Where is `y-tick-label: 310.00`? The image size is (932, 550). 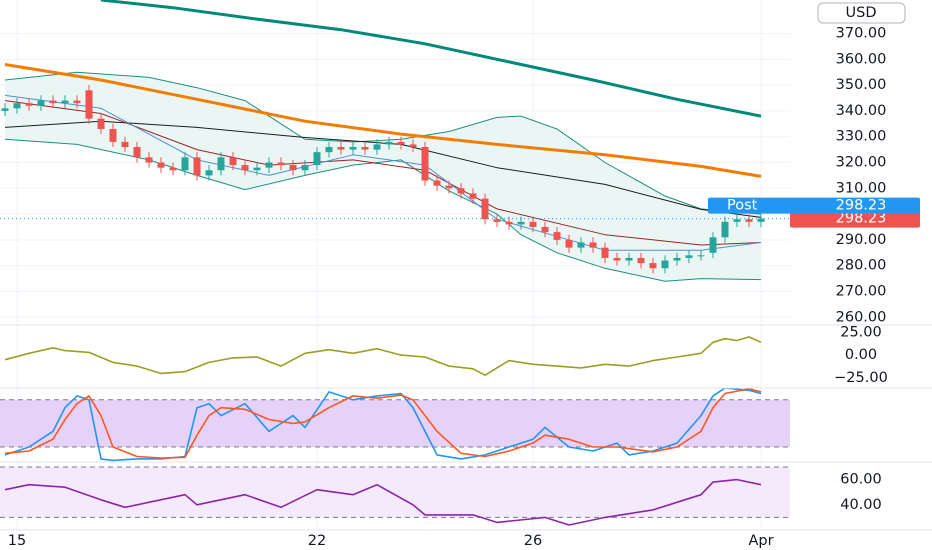 y-tick-label: 310.00 is located at coordinates (861, 188).